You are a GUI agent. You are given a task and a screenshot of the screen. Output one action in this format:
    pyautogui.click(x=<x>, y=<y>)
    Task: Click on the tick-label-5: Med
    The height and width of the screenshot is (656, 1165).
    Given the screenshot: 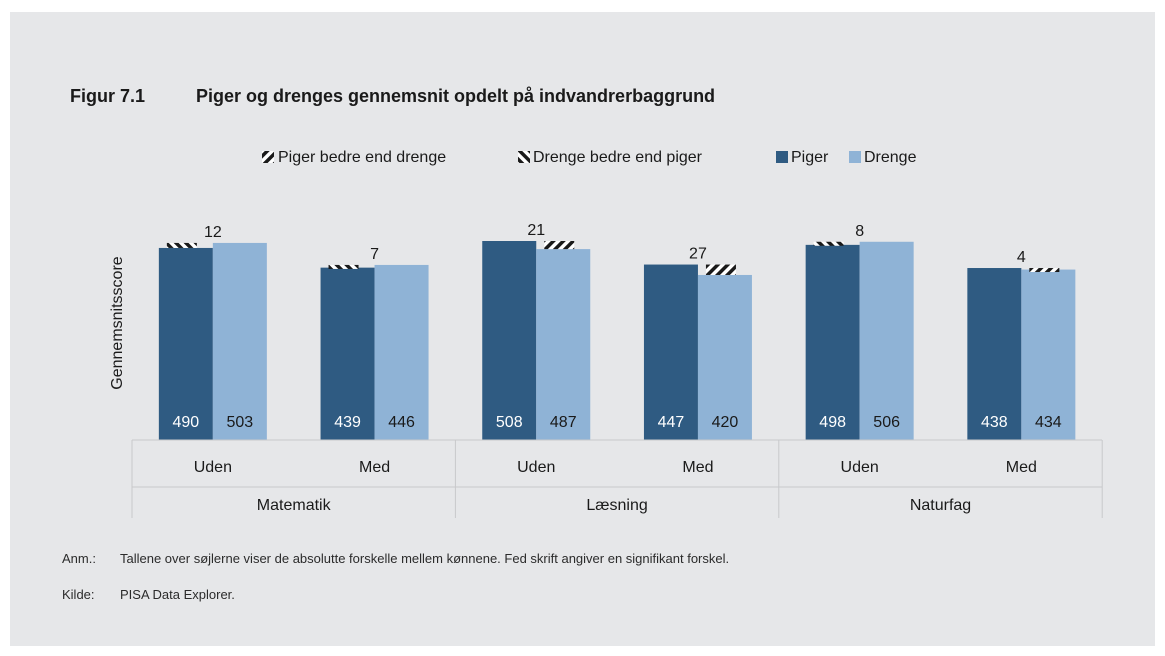 What is the action you would take?
    pyautogui.click(x=1021, y=467)
    